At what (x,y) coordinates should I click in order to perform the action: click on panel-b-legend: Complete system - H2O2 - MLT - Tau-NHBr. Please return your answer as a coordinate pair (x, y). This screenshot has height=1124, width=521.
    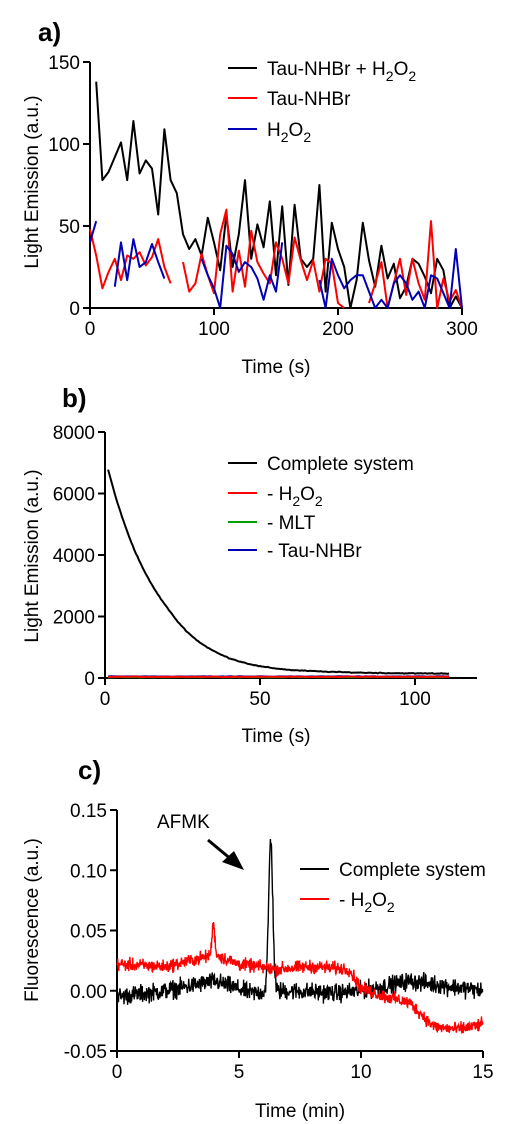
    Looking at the image, I should click on (321, 508).